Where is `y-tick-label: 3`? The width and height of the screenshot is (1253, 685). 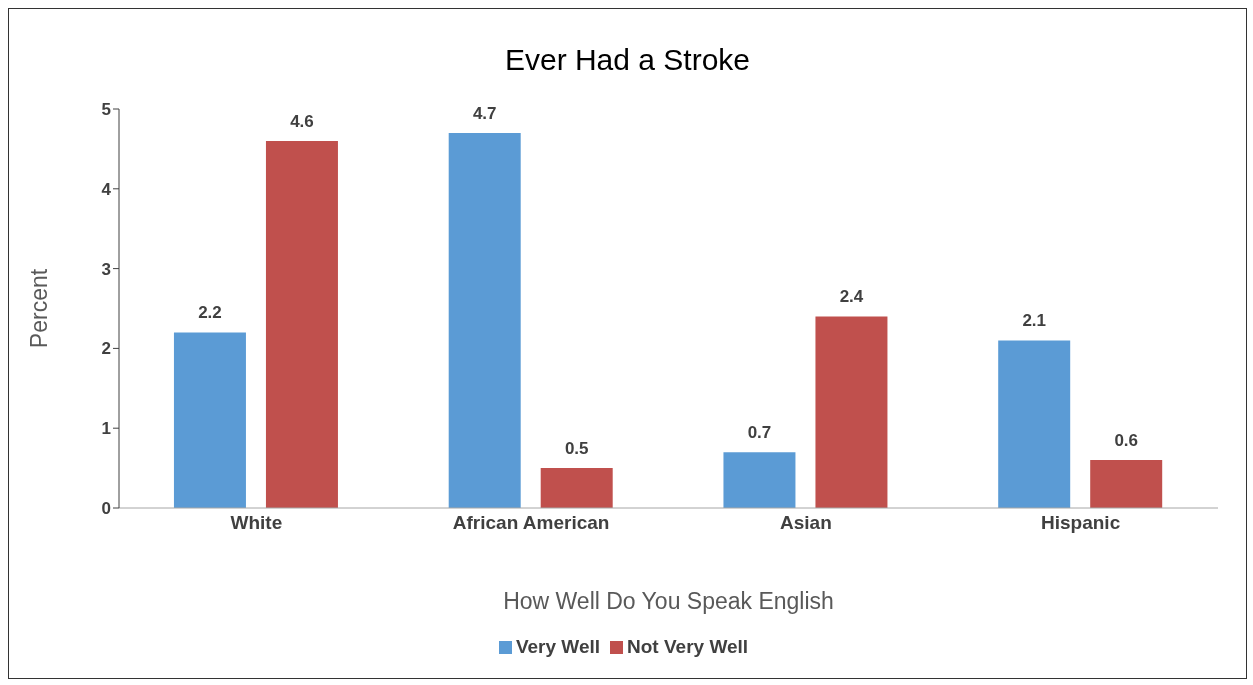 y-tick-label: 3 is located at coordinates (106, 269).